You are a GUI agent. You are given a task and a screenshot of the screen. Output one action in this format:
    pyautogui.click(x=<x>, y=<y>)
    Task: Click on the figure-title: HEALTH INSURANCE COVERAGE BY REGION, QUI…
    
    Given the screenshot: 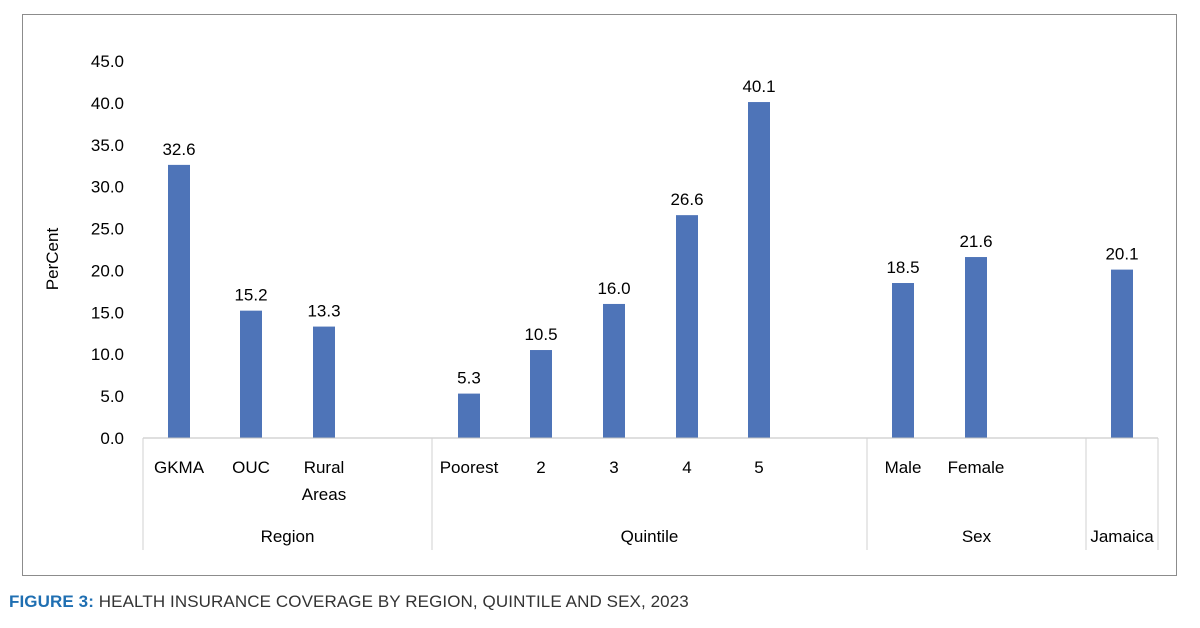 What is the action you would take?
    pyautogui.click(x=393, y=601)
    